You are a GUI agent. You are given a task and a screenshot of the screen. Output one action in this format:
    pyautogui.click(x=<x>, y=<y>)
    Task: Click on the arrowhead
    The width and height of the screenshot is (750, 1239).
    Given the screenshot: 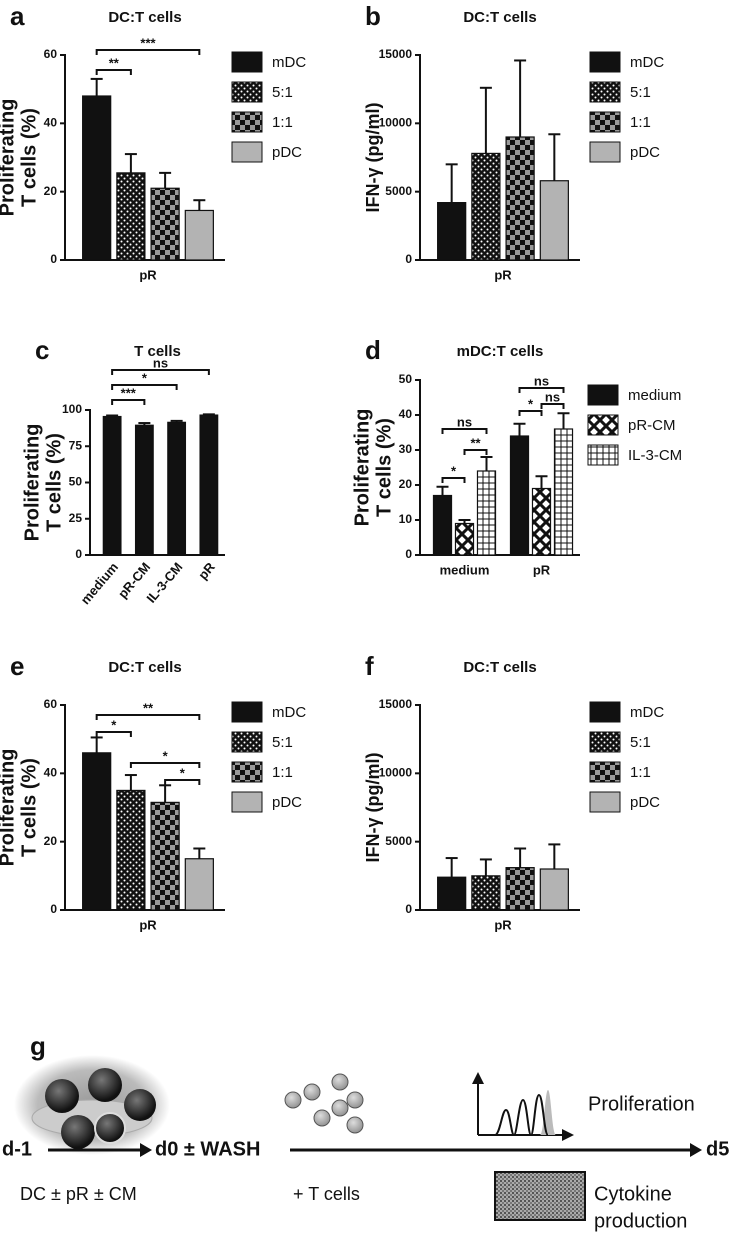 What is the action you would take?
    pyautogui.click(x=568, y=1135)
    